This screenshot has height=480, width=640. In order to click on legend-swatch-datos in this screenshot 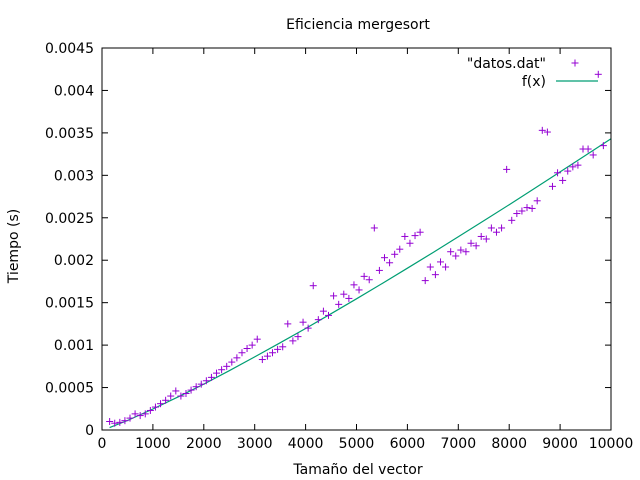, I will do `click(575, 63)`.